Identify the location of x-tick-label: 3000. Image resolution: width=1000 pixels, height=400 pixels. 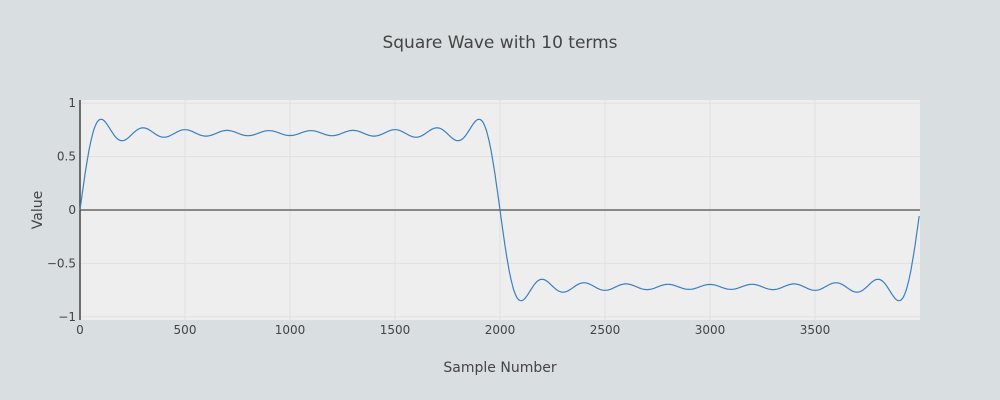
(710, 330).